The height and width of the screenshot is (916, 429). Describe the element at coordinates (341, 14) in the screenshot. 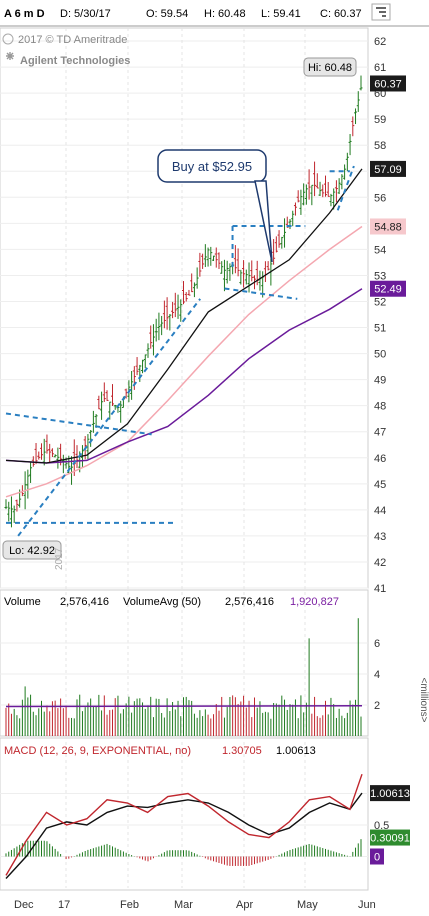

I see `close-label: C: 60.37` at that location.